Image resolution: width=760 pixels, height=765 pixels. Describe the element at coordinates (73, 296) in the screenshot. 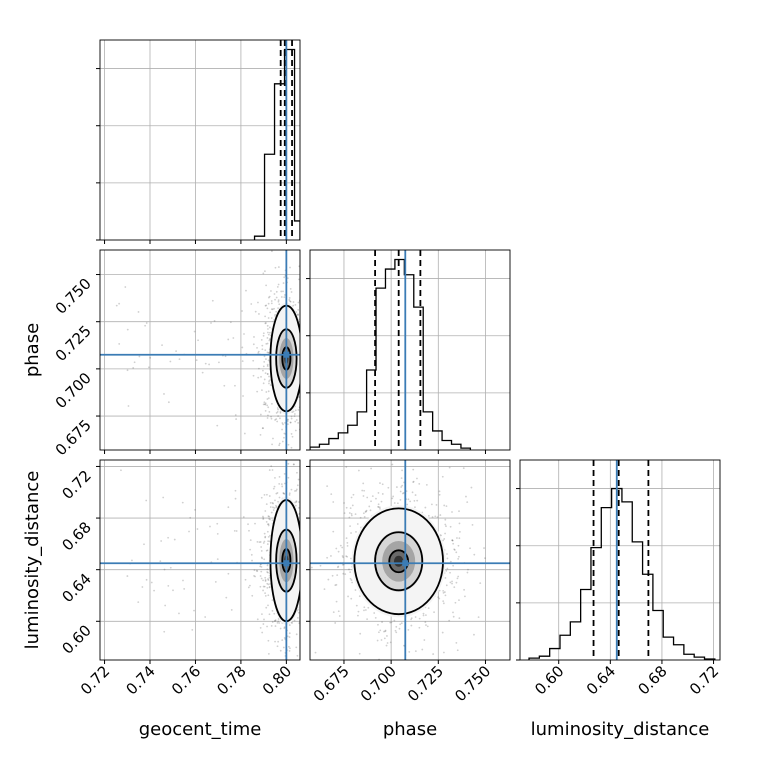

I see `y-tick-label: 0.750` at that location.